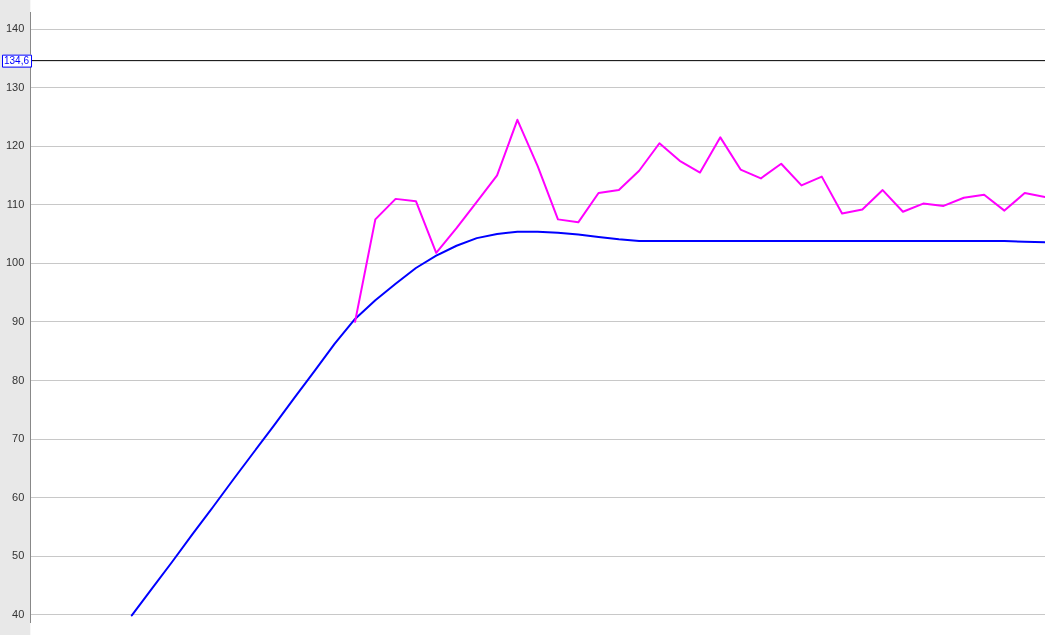 This screenshot has height=635, width=1045. I want to click on y-tick-label: 120, so click(15, 145).